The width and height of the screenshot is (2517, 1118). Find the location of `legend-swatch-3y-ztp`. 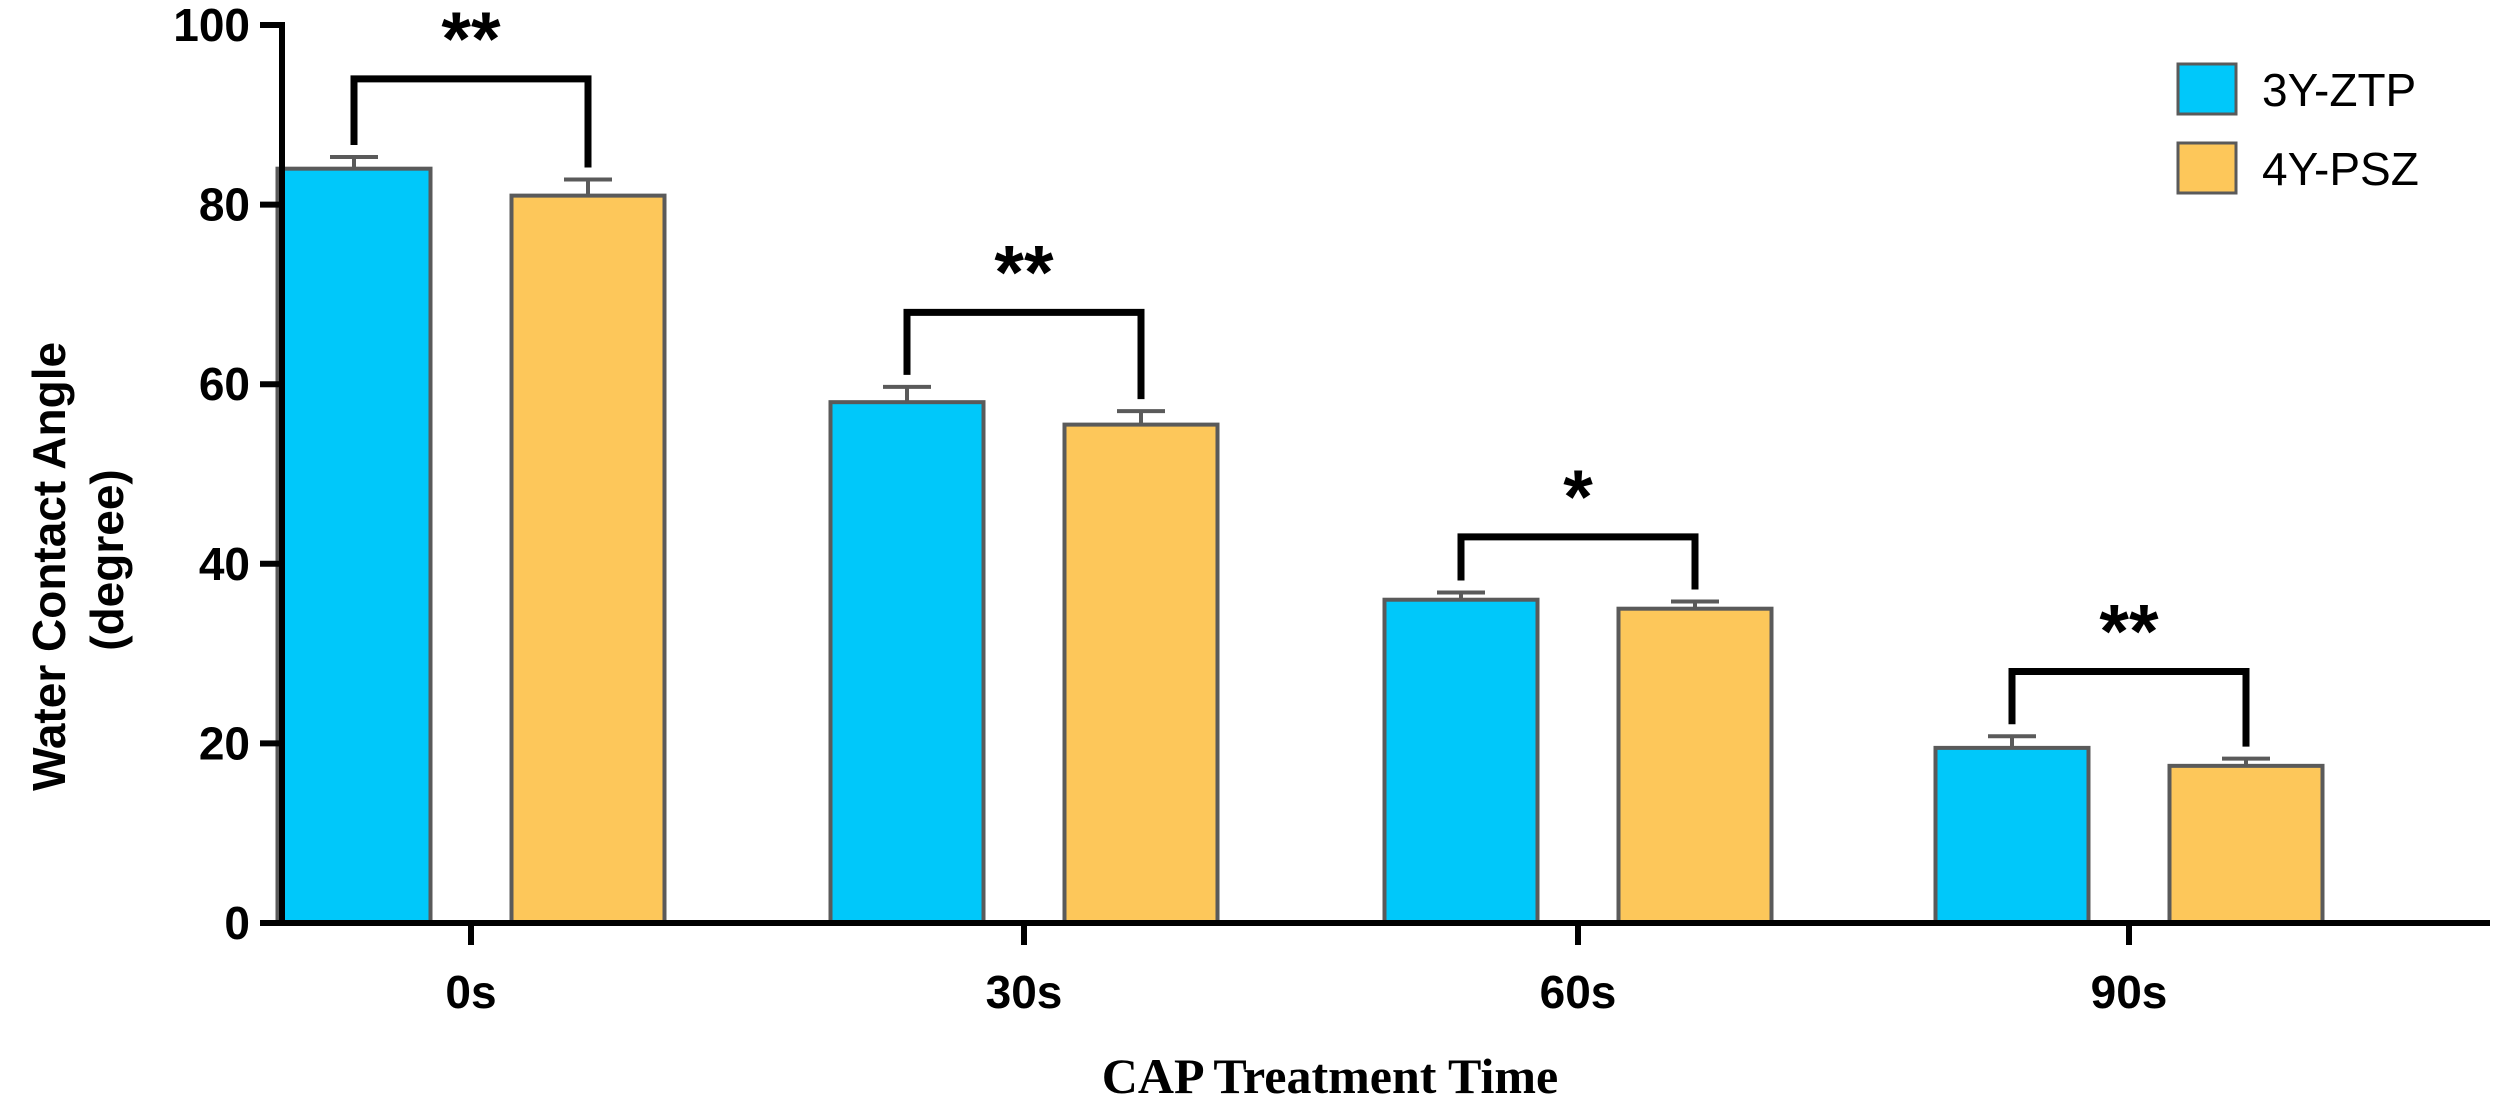

legend-swatch-3y-ztp is located at coordinates (2207, 89).